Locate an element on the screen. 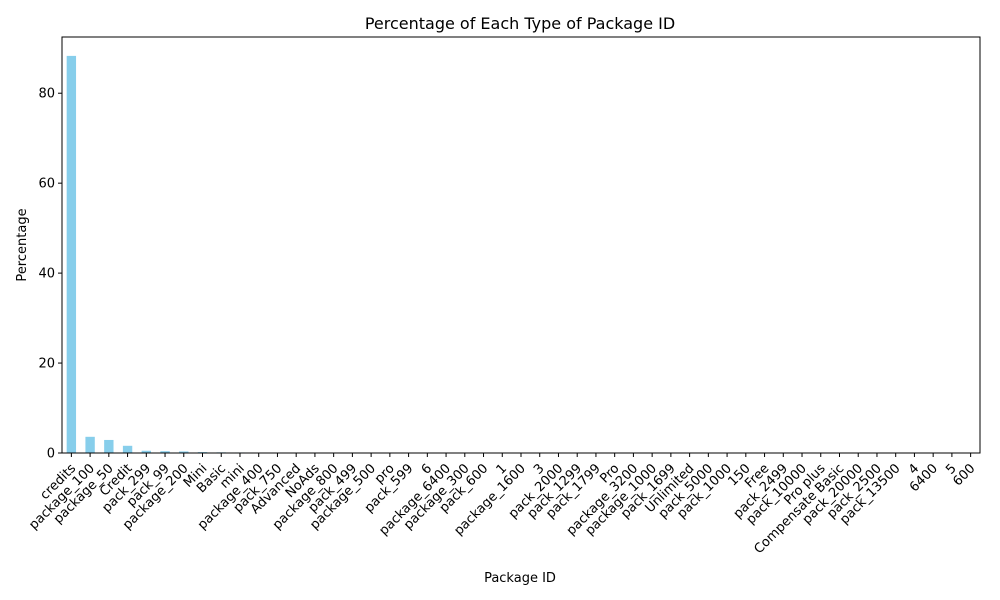 Image resolution: width=1000 pixels, height=600 pixels. y-axis-title: Percentage is located at coordinates (22, 244).